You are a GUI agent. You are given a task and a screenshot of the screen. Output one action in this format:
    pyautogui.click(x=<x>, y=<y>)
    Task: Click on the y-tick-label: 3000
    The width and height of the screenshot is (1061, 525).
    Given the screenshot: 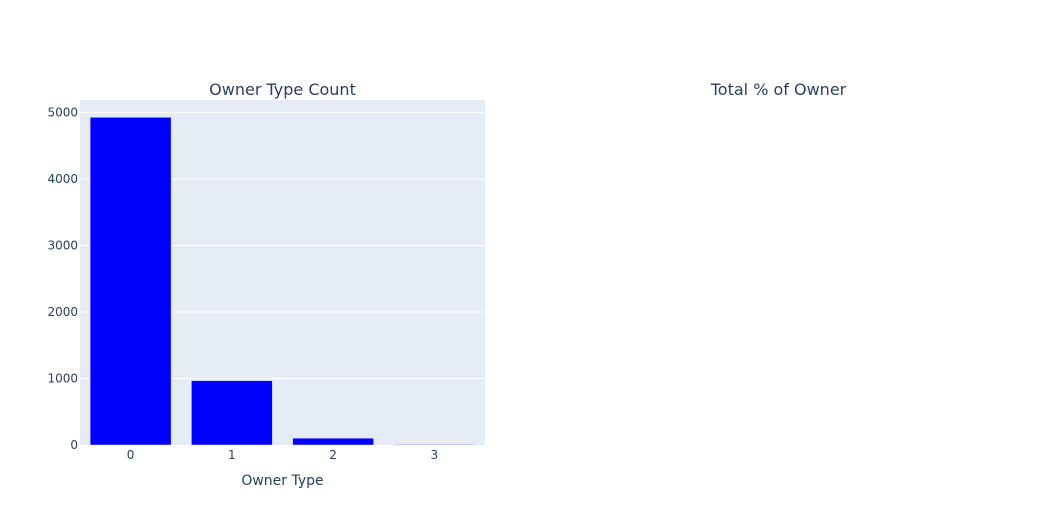 What is the action you would take?
    pyautogui.click(x=62, y=246)
    